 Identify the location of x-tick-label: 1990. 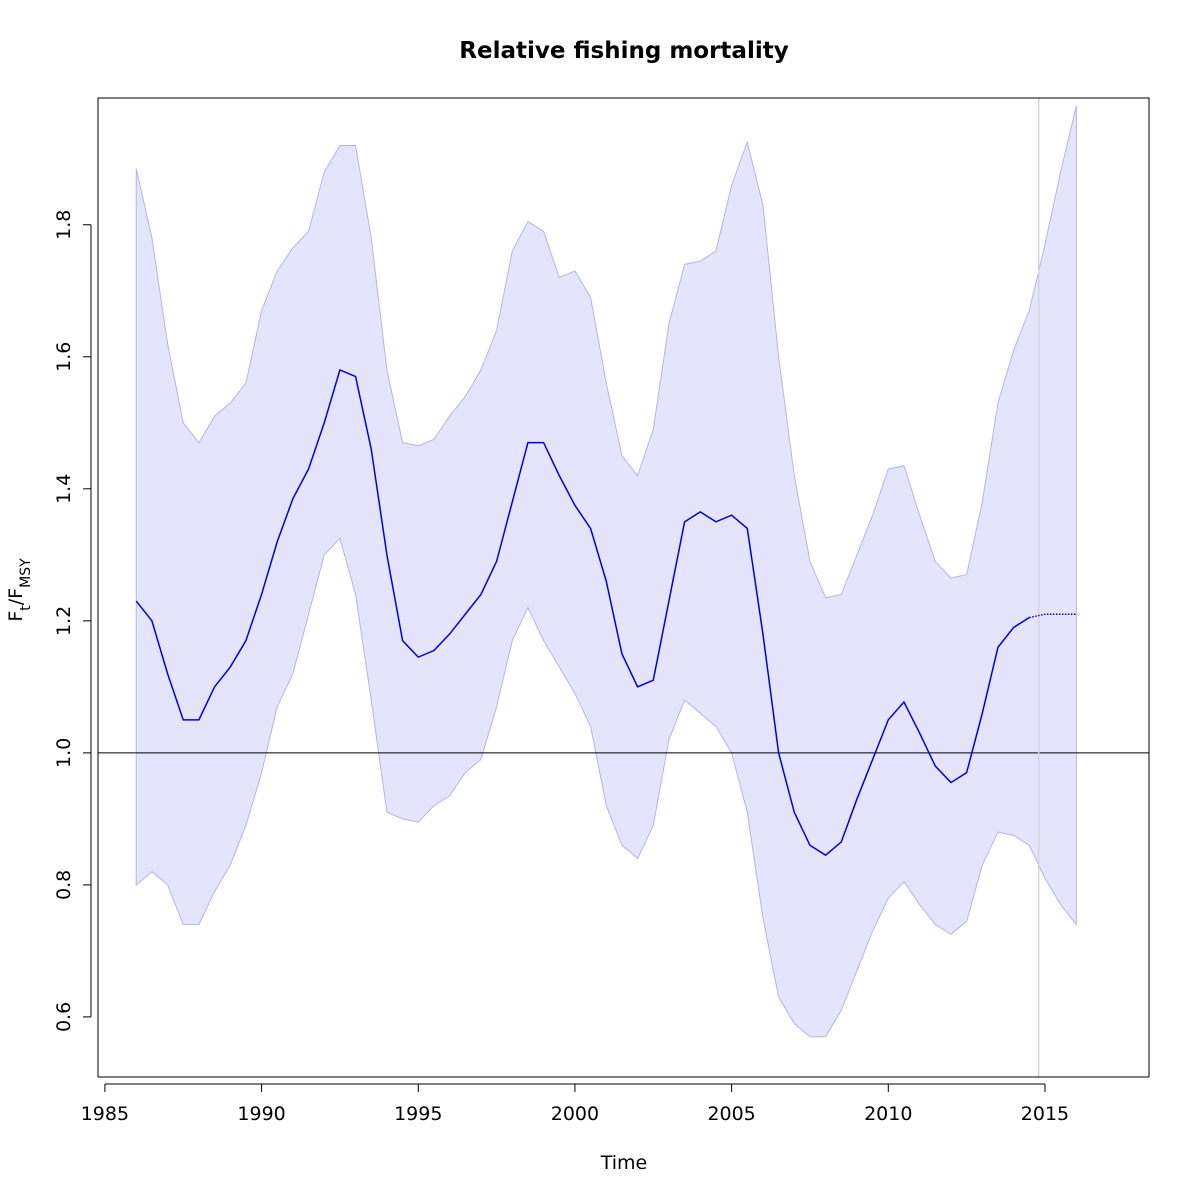
(261, 1114).